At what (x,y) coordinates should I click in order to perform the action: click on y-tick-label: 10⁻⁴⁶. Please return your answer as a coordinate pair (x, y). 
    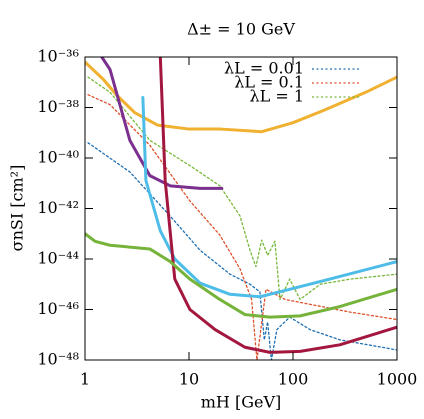
    Looking at the image, I should click on (58, 308).